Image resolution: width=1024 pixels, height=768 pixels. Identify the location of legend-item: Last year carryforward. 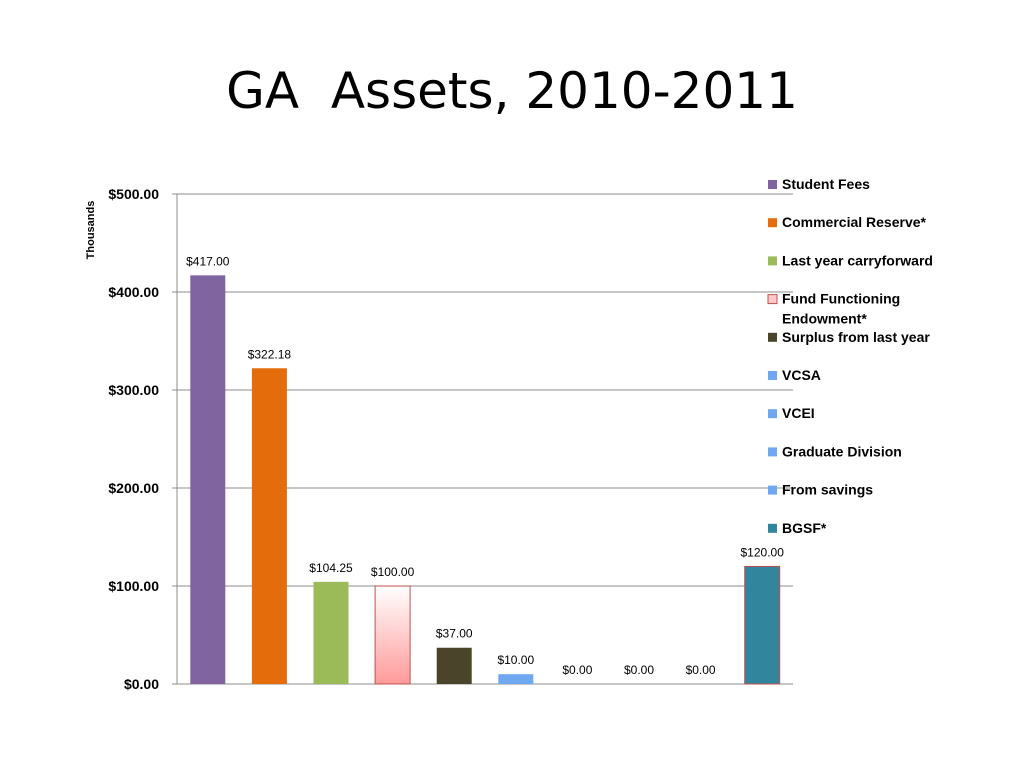
(850, 260).